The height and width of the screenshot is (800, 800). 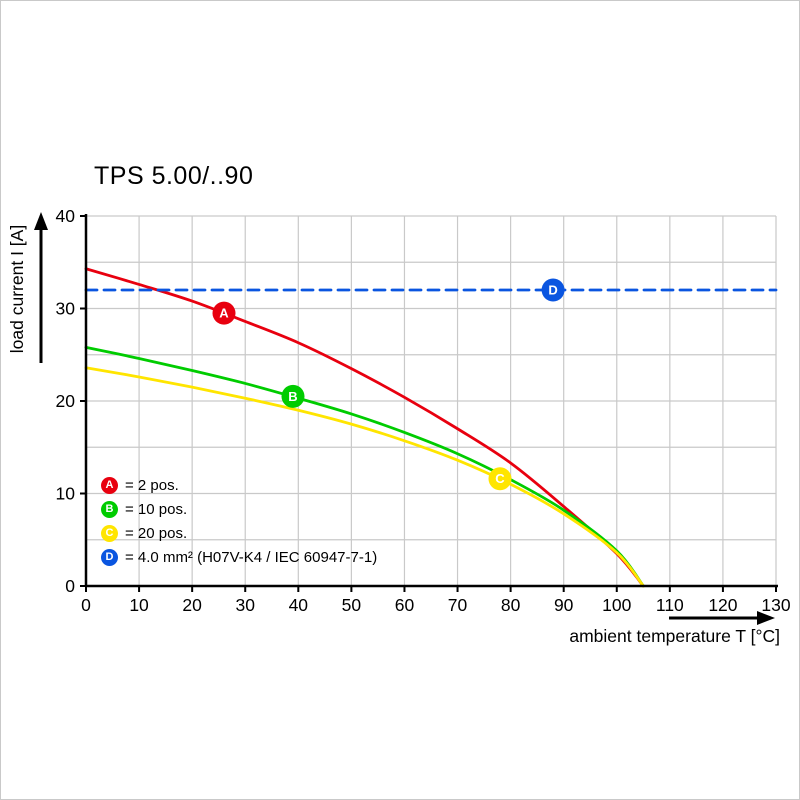 What do you see at coordinates (174, 176) in the screenshot?
I see `chart-title: TPS 5.00/..90` at bounding box center [174, 176].